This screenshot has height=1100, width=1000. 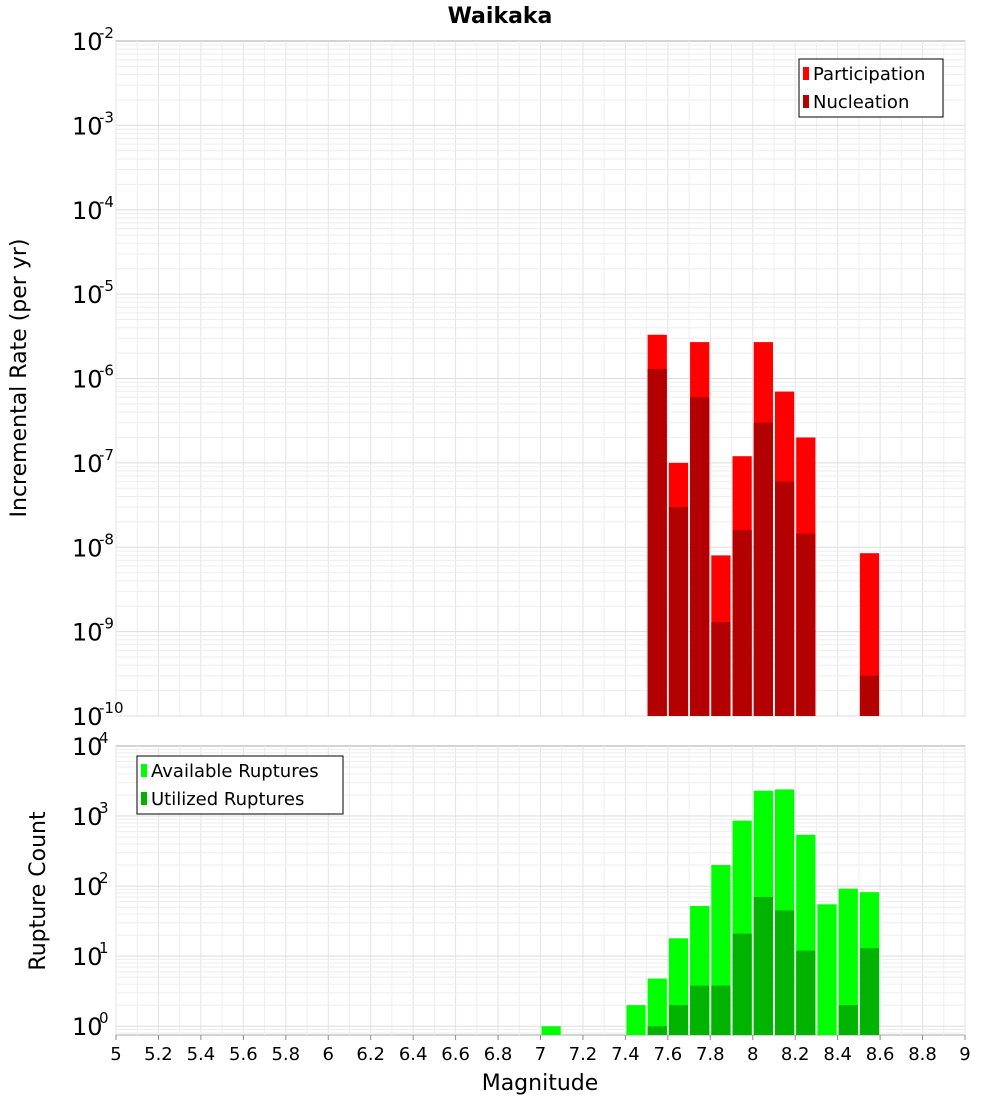 What do you see at coordinates (861, 102) in the screenshot?
I see `nucleation-legend-label: Nucleation` at bounding box center [861, 102].